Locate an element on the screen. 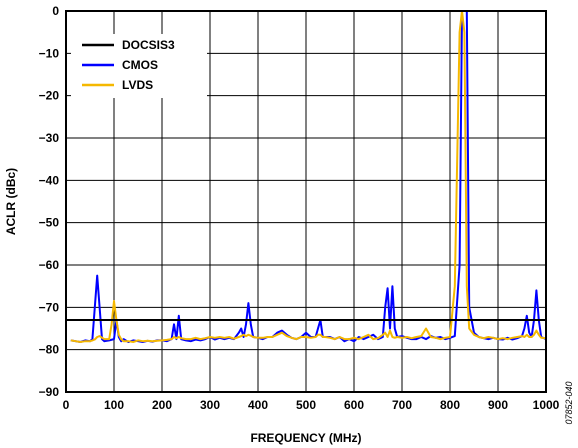 The height and width of the screenshot is (448, 578). y-tick-label: −30 is located at coordinates (49, 138).